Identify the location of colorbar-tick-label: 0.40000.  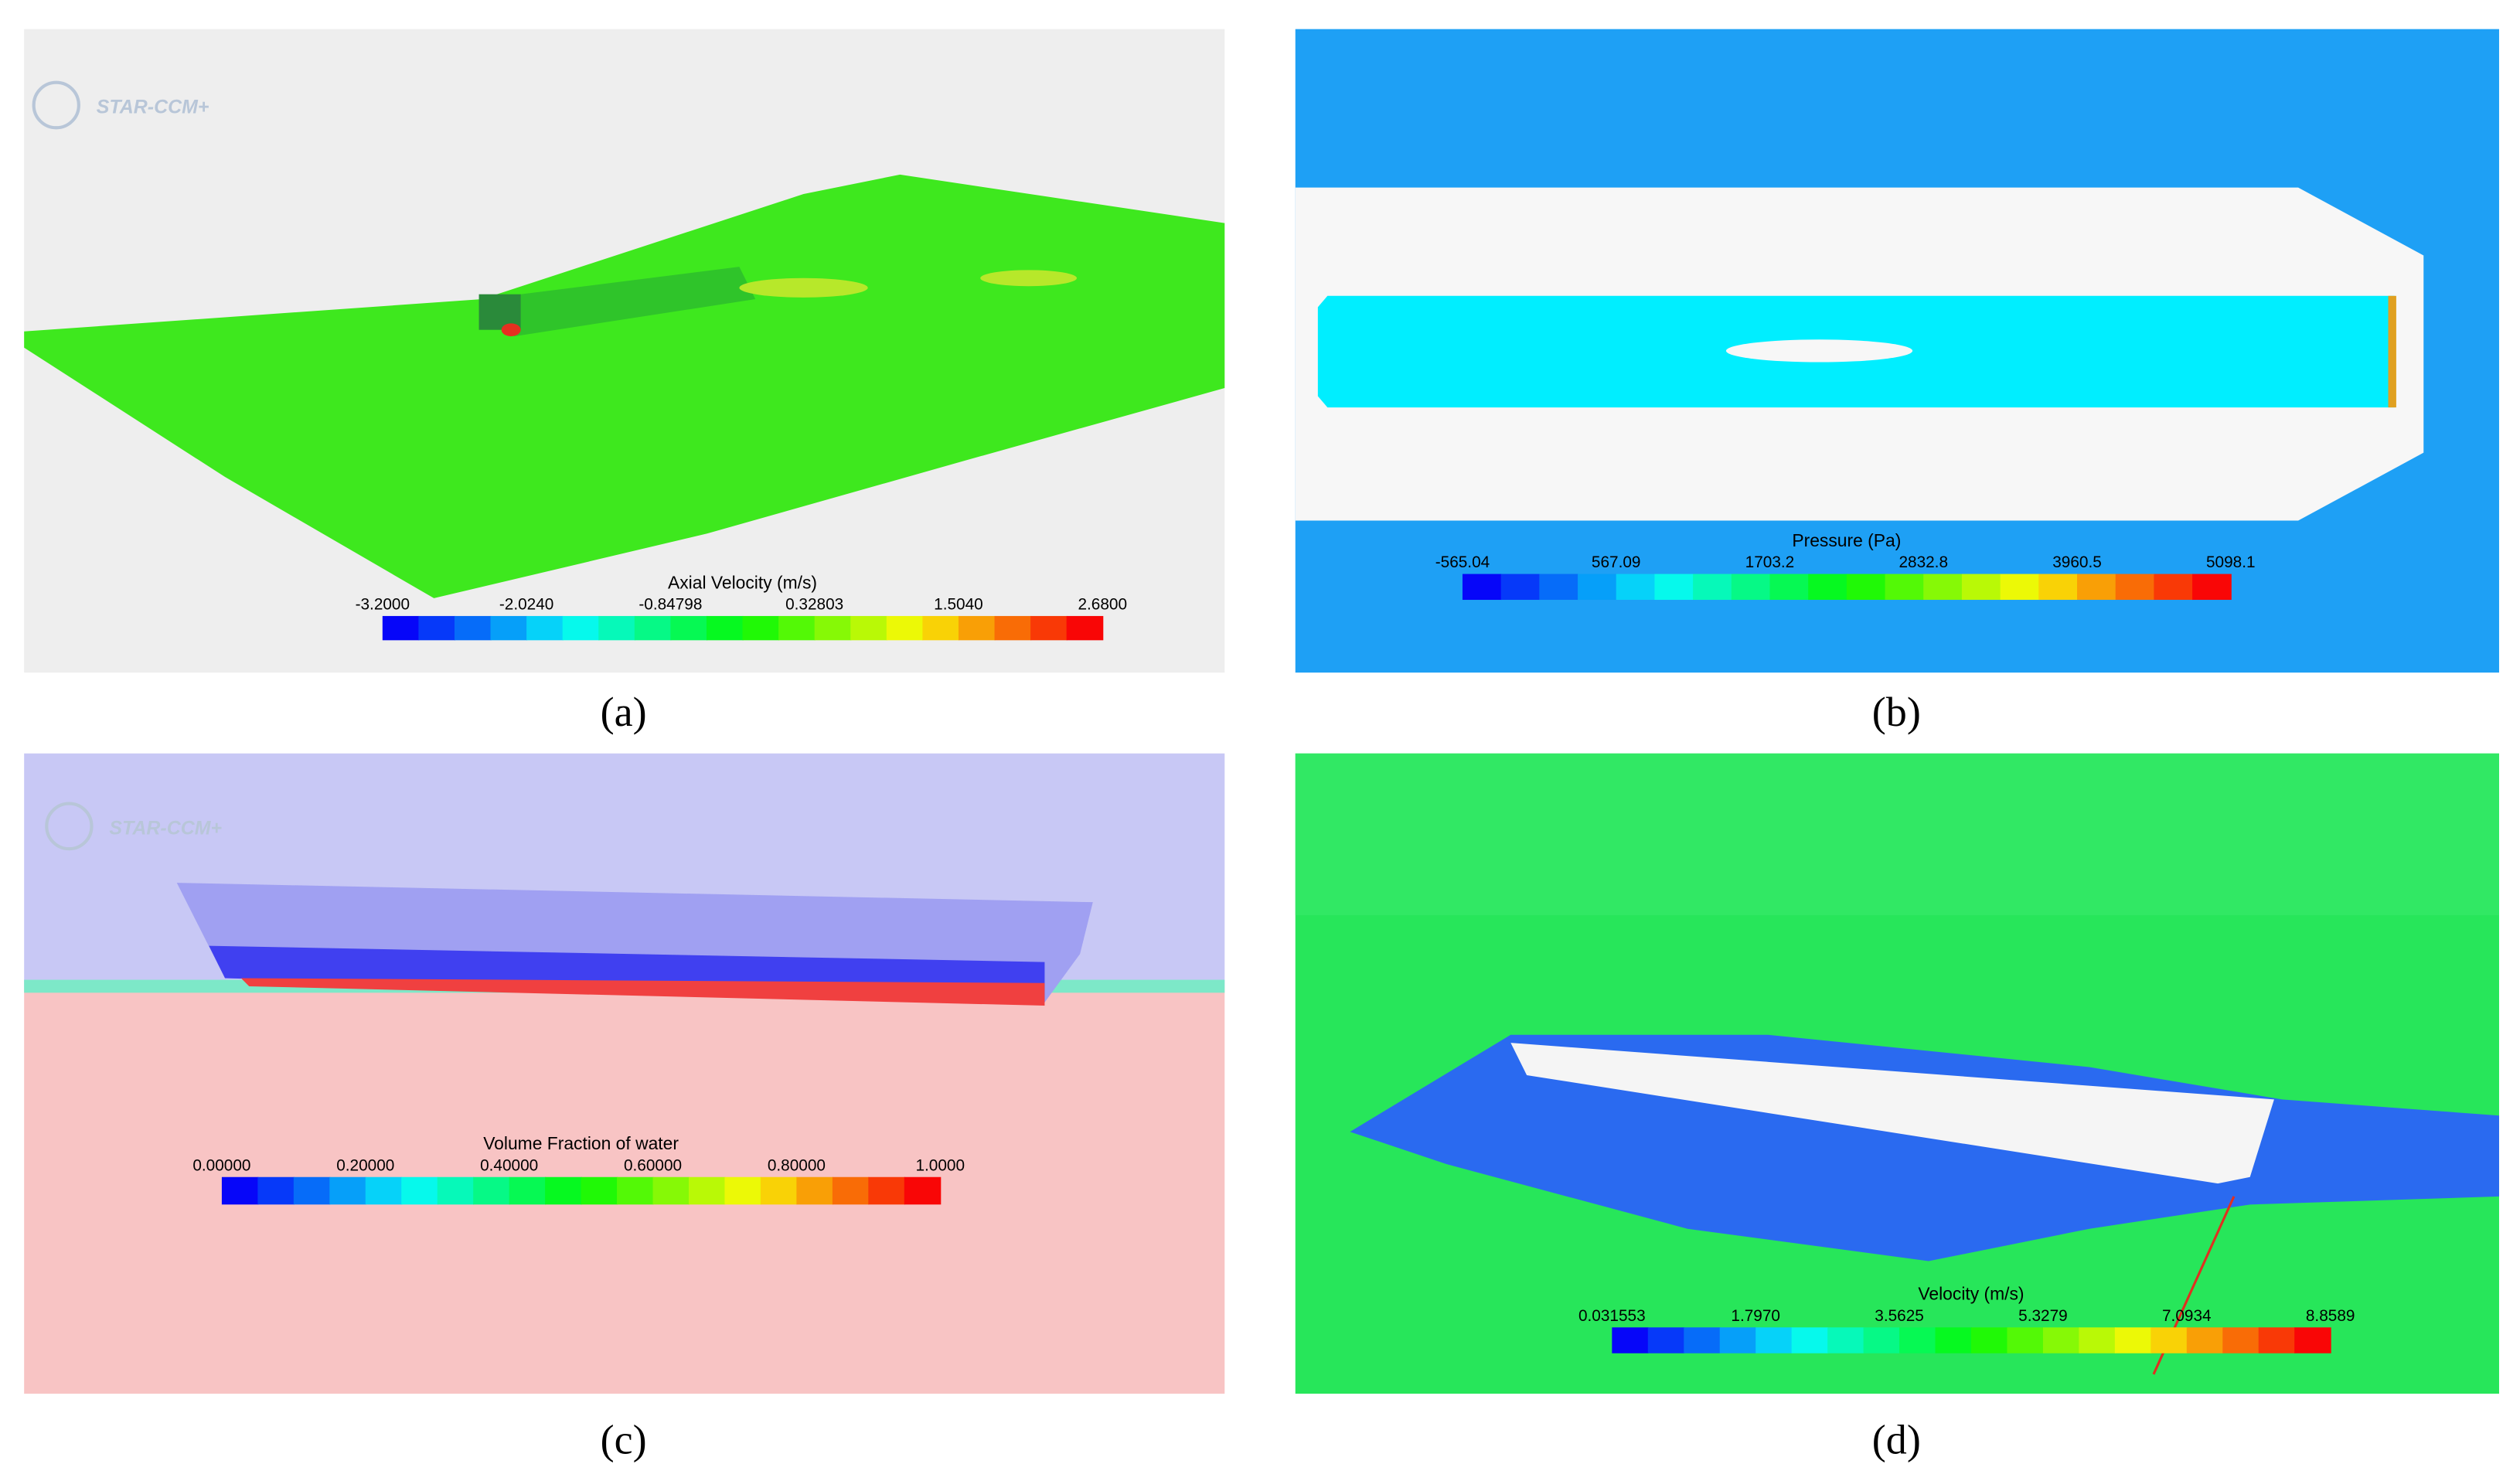
(509, 1165).